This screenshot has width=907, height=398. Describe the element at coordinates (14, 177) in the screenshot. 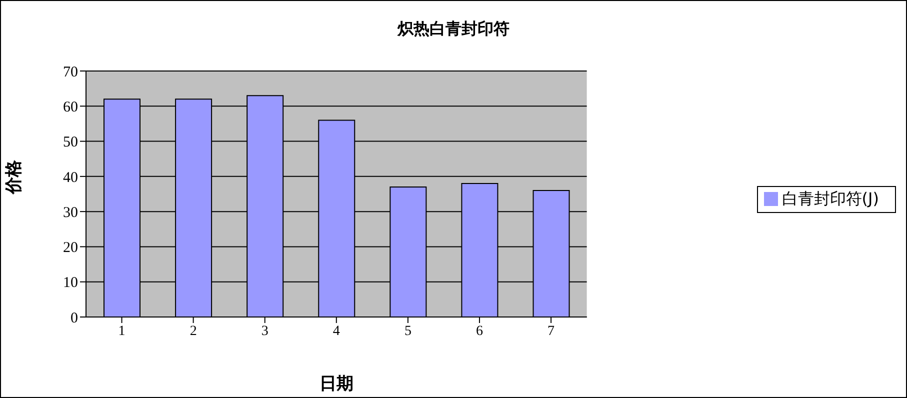

I see `y-axis-title: 价格` at that location.